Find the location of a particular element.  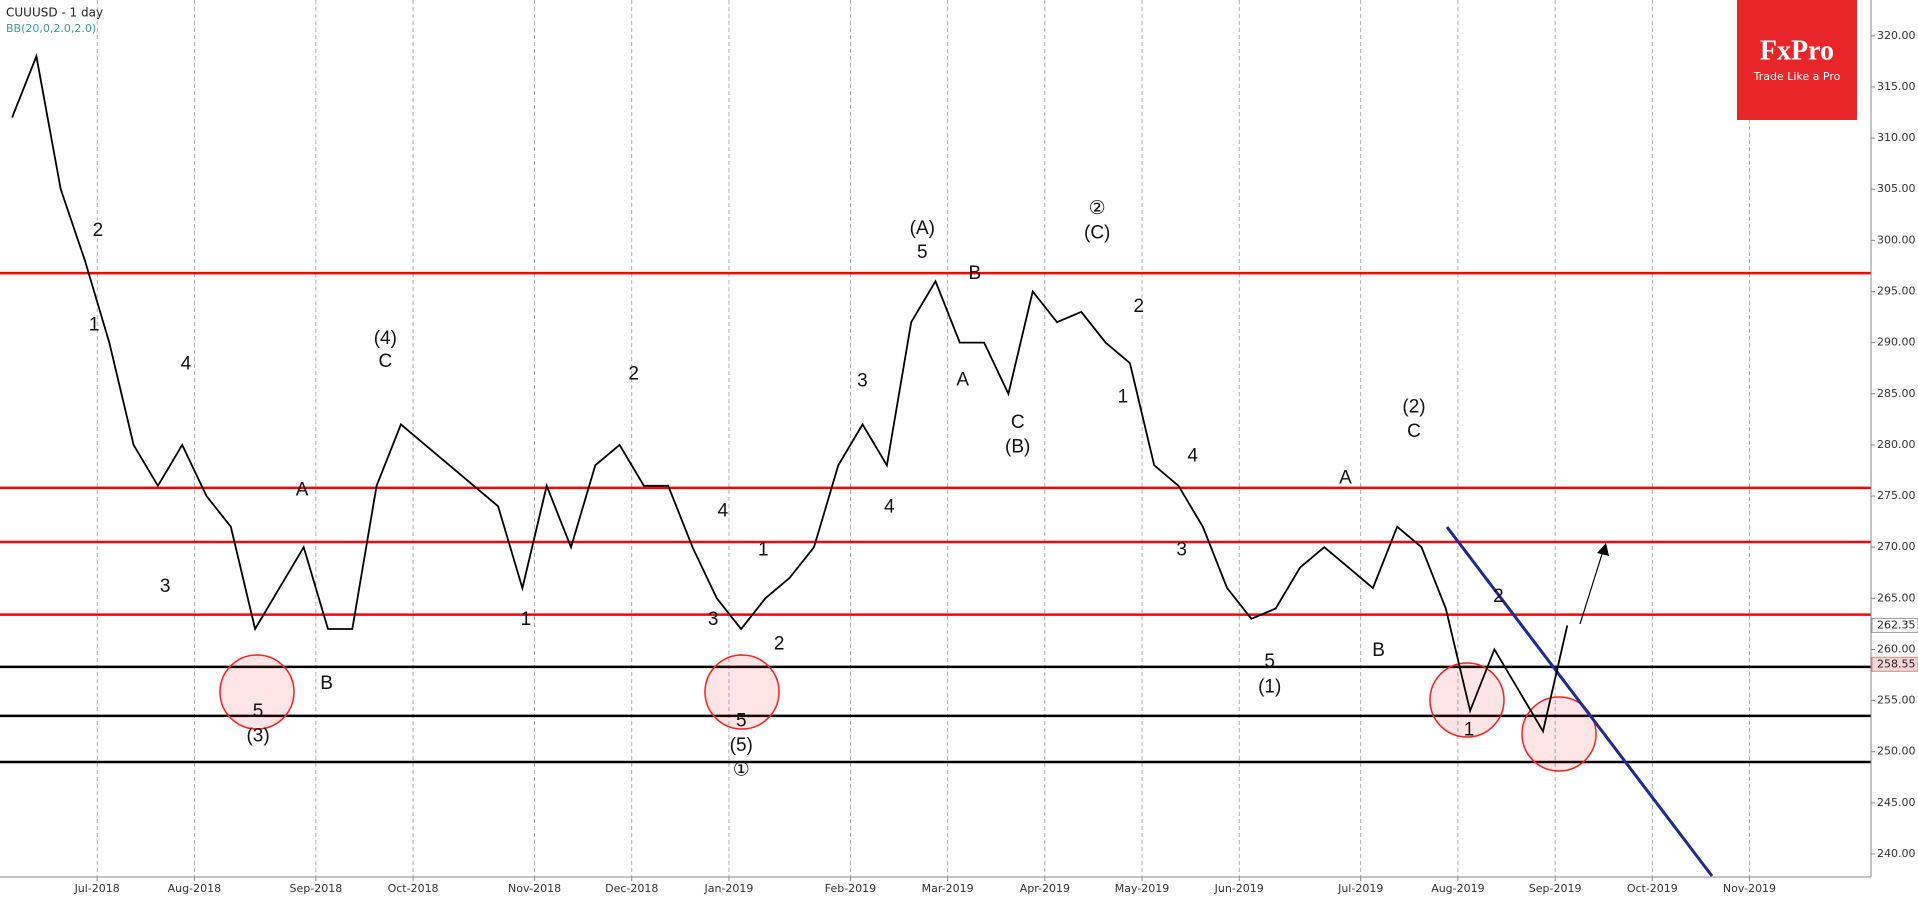

wave-label: ① is located at coordinates (741, 770).